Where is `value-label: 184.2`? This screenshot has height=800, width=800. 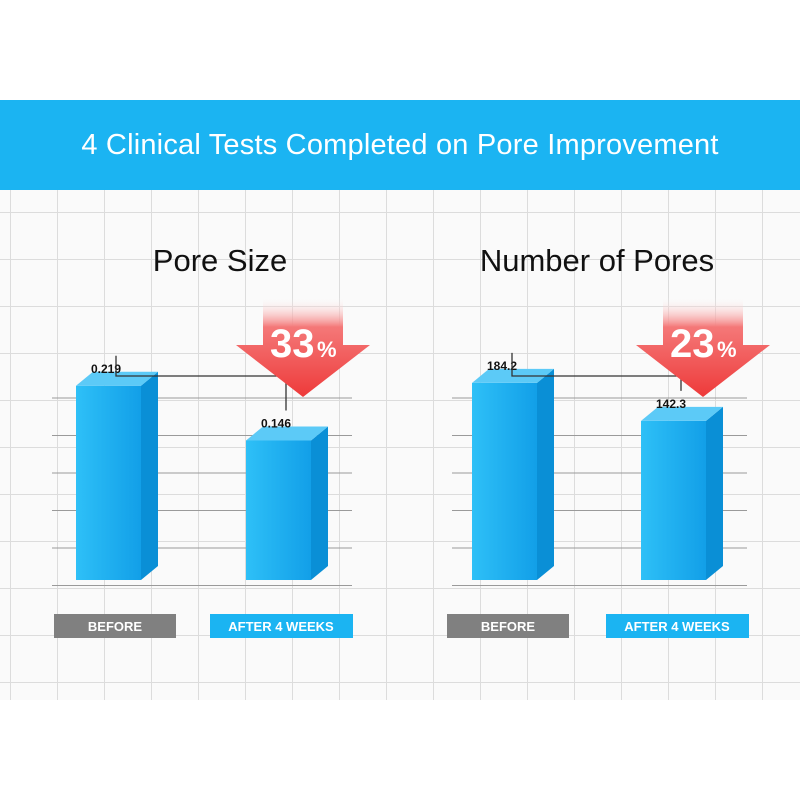
value-label: 184.2 is located at coordinates (502, 366).